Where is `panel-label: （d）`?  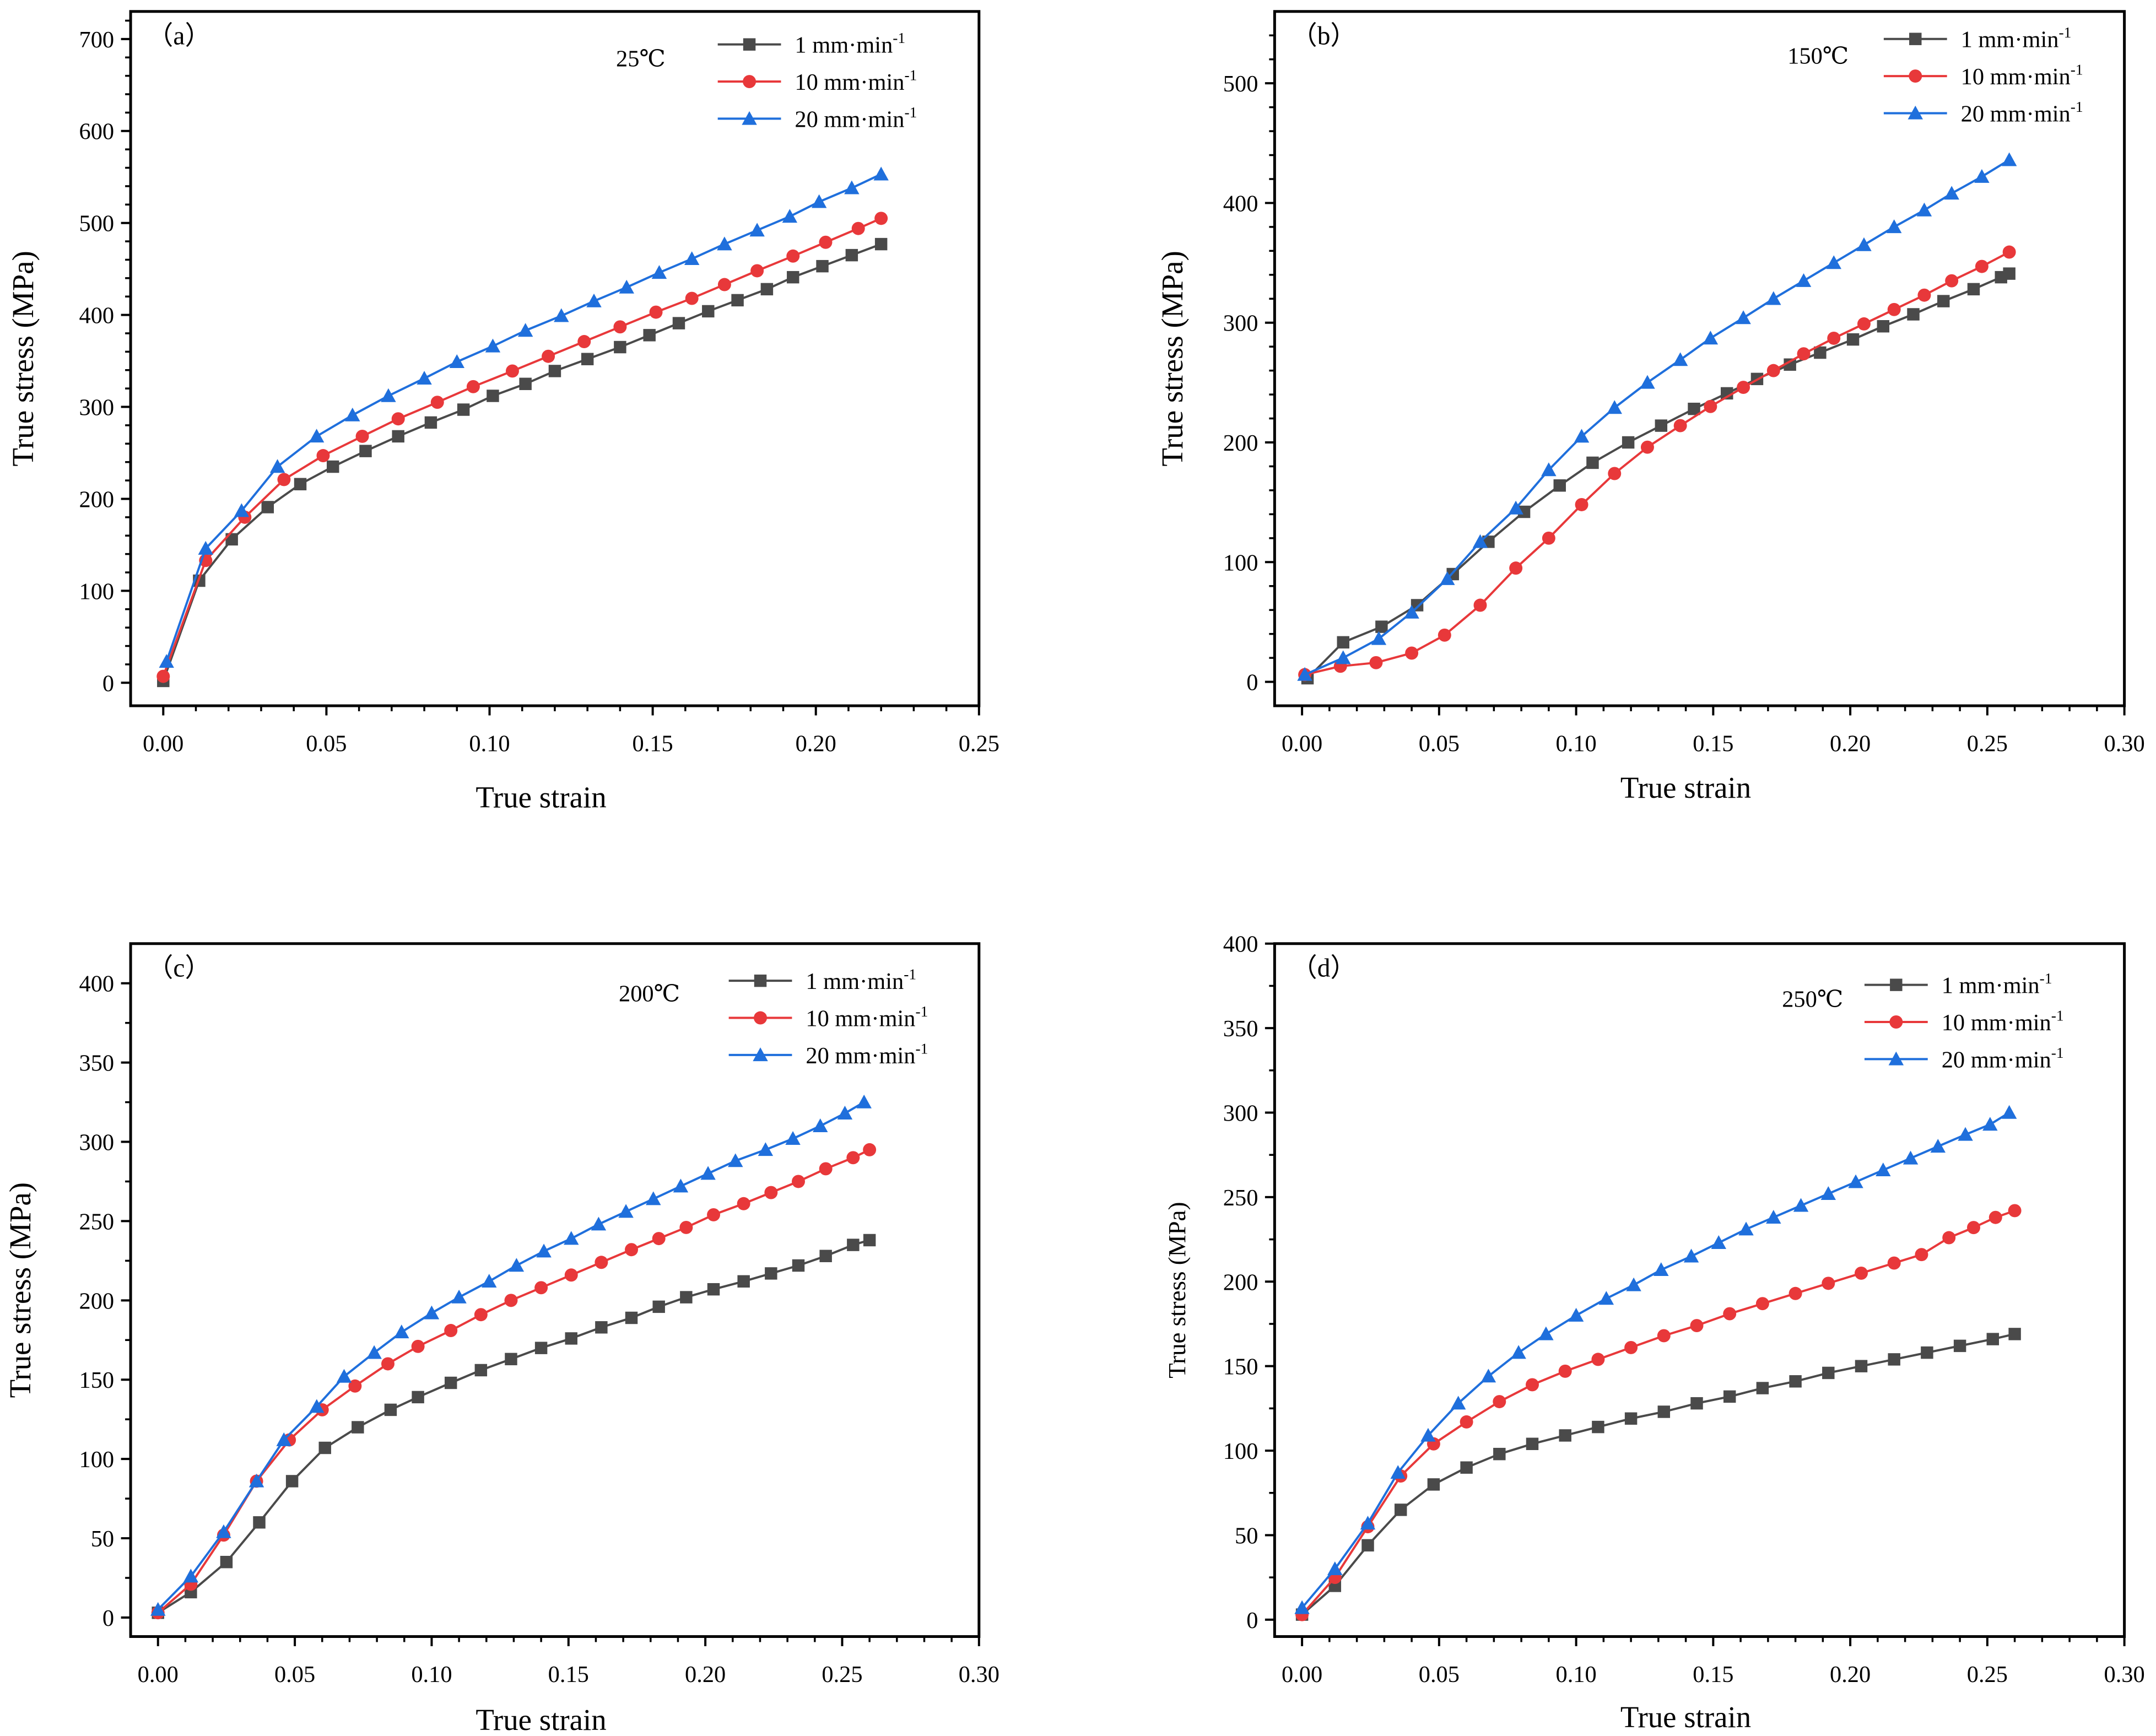
panel-label: （d） is located at coordinates (1324, 968).